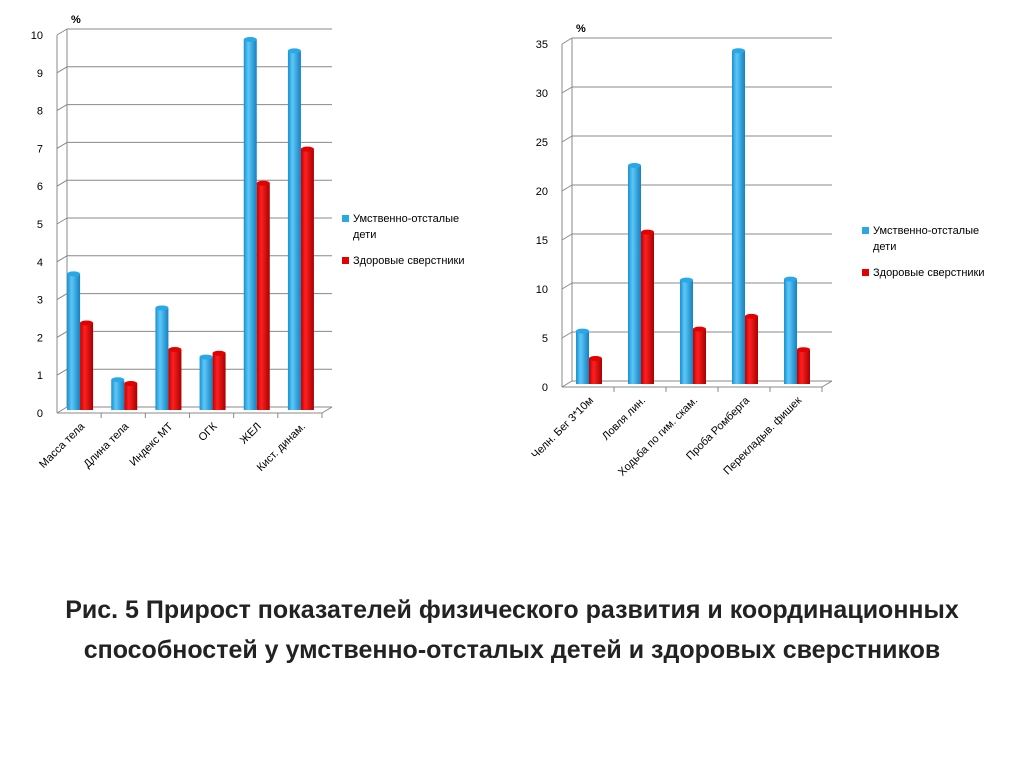 The height and width of the screenshot is (767, 1024). I want to click on x-tick-label: Ловля лин., so click(624, 419).